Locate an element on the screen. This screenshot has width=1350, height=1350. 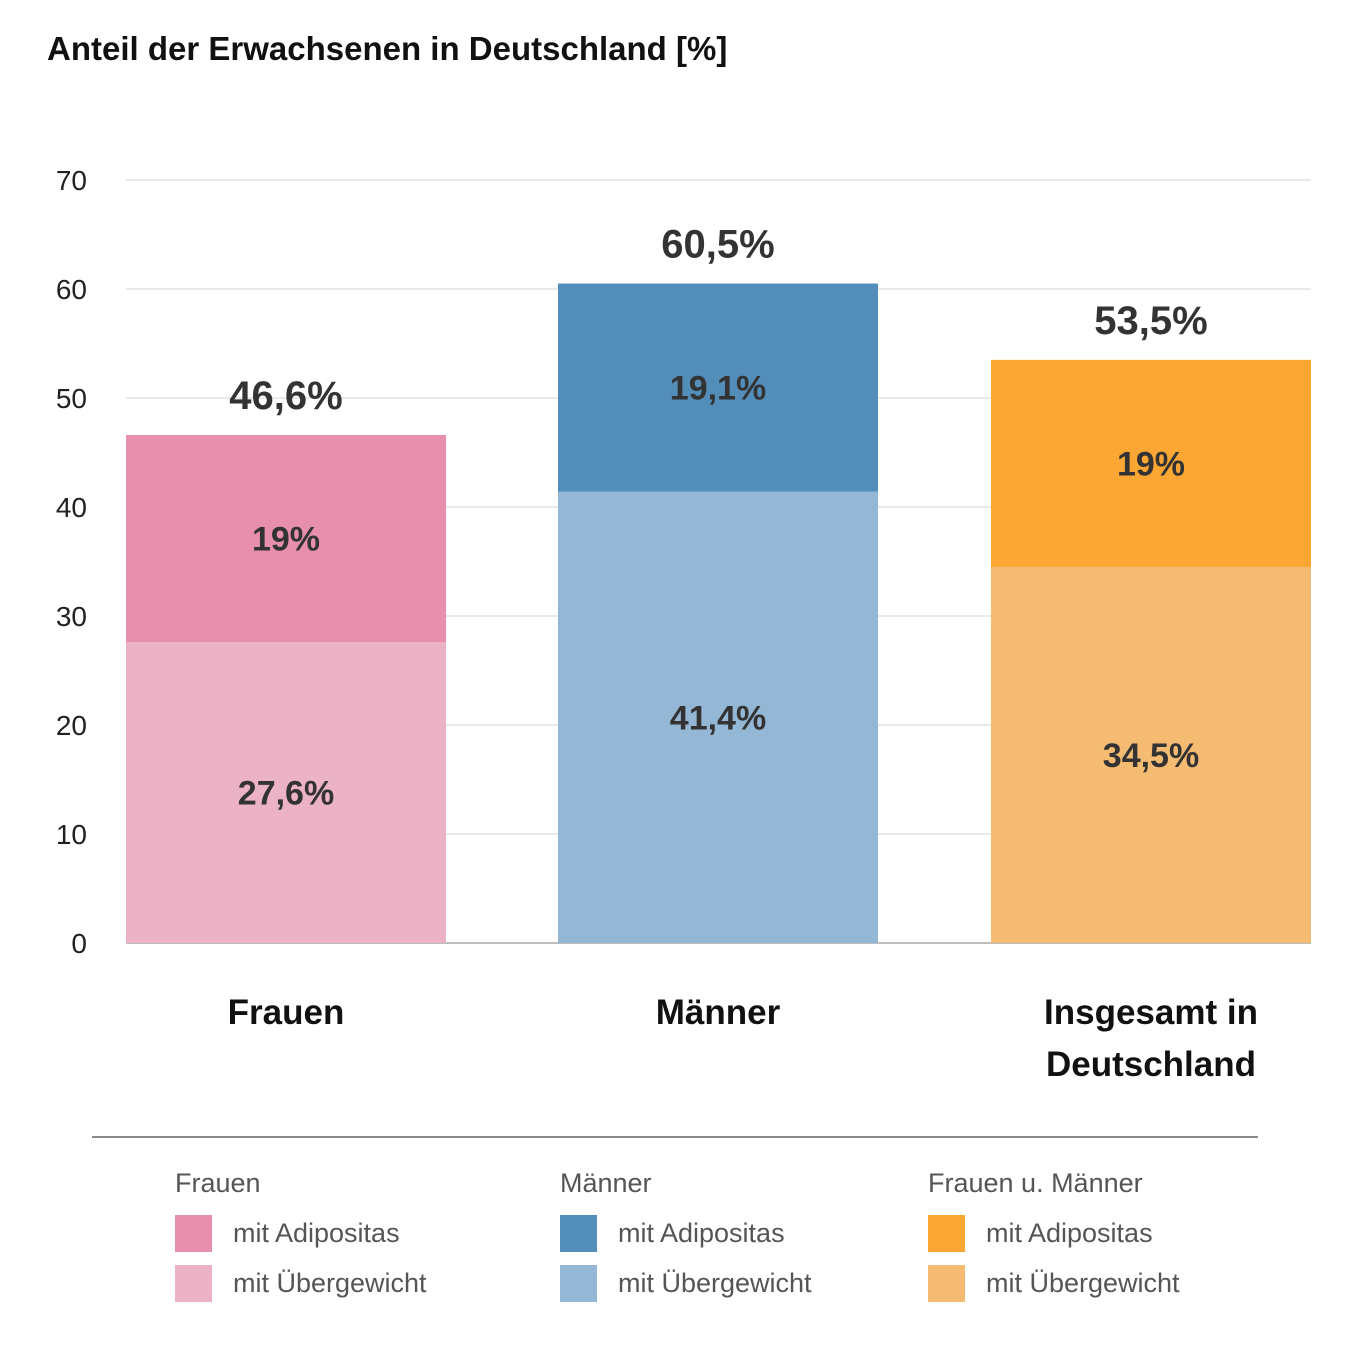
category-label: Männer is located at coordinates (718, 1012).